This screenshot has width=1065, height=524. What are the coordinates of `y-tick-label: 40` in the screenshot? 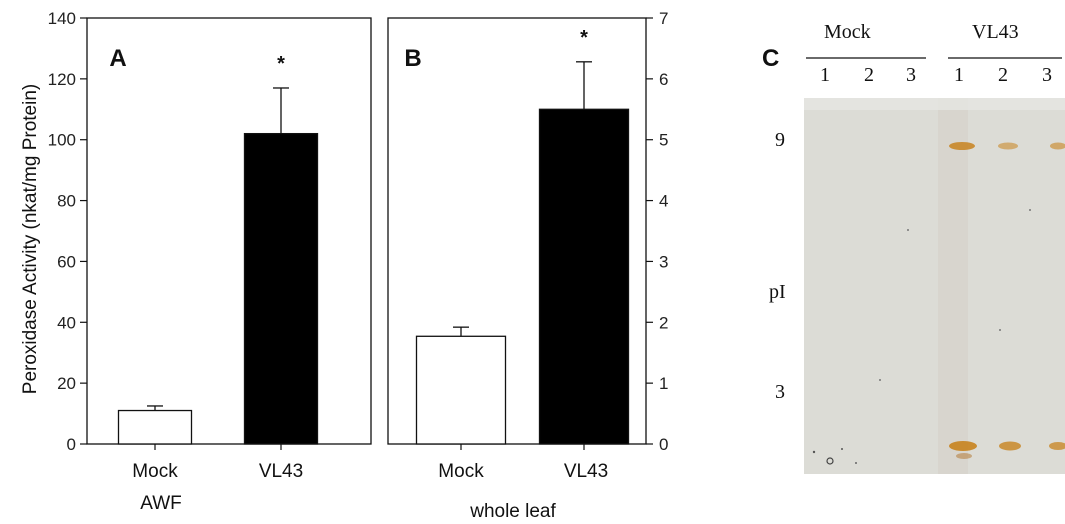 It's located at (66, 322).